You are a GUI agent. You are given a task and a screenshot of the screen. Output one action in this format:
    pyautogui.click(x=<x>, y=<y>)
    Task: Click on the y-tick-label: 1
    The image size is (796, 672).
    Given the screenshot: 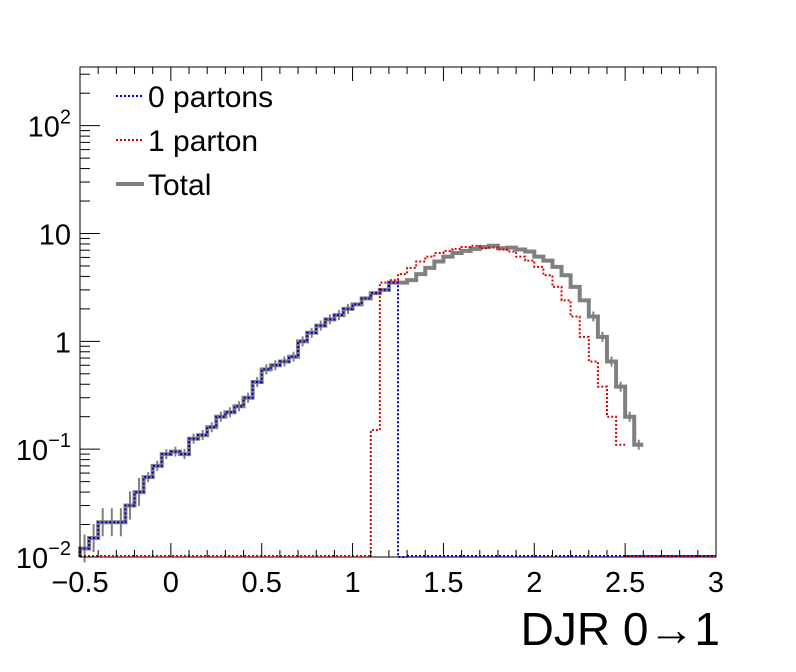 What is the action you would take?
    pyautogui.click(x=63, y=343)
    